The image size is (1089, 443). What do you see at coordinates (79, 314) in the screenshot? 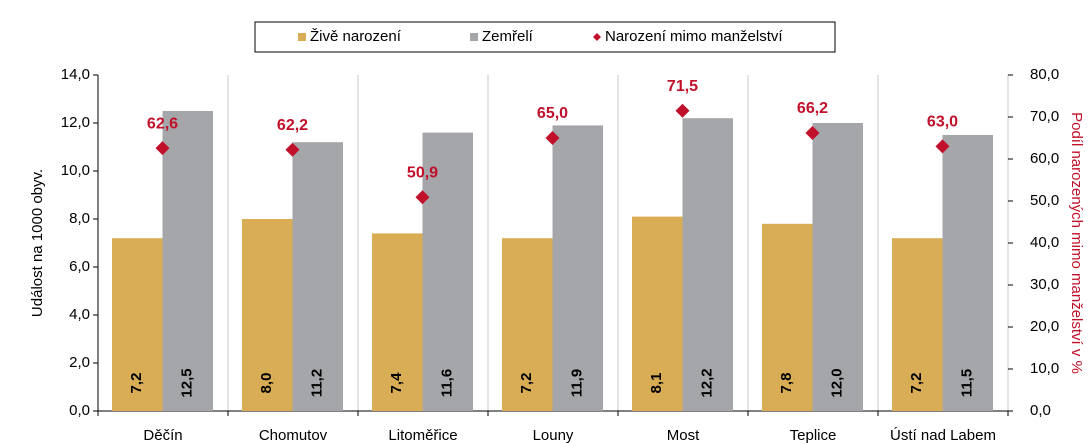
I see `y-tick-label: 4,0` at bounding box center [79, 314].